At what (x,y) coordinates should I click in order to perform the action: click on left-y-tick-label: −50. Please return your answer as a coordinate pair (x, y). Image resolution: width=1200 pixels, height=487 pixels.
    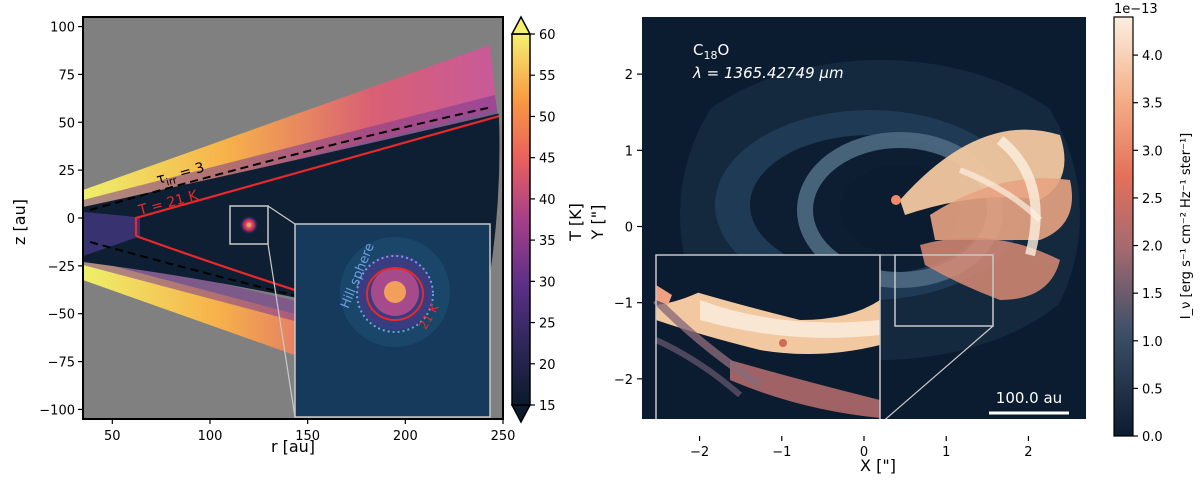
    Looking at the image, I should click on (61, 315).